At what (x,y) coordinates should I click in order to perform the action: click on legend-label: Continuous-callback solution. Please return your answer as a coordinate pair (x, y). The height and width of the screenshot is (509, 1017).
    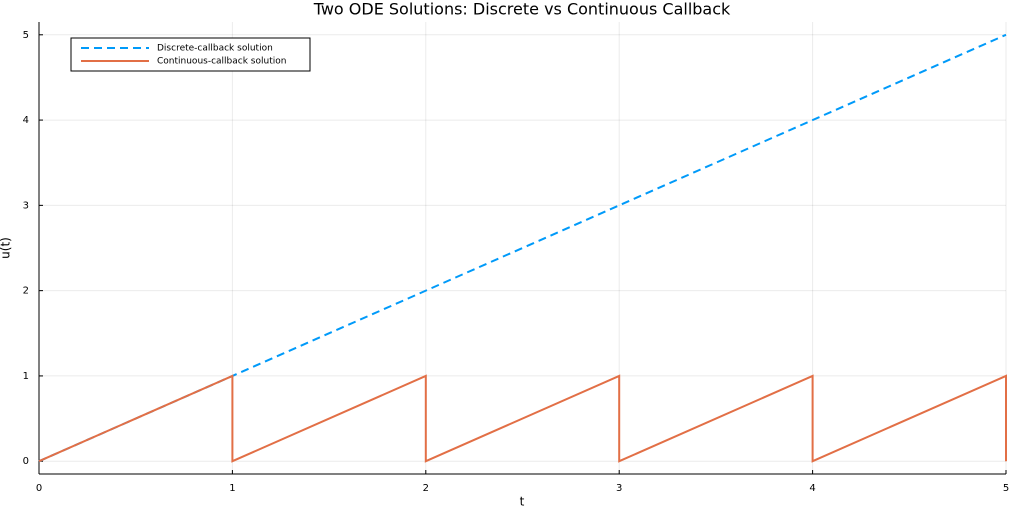
    Looking at the image, I should click on (221, 62).